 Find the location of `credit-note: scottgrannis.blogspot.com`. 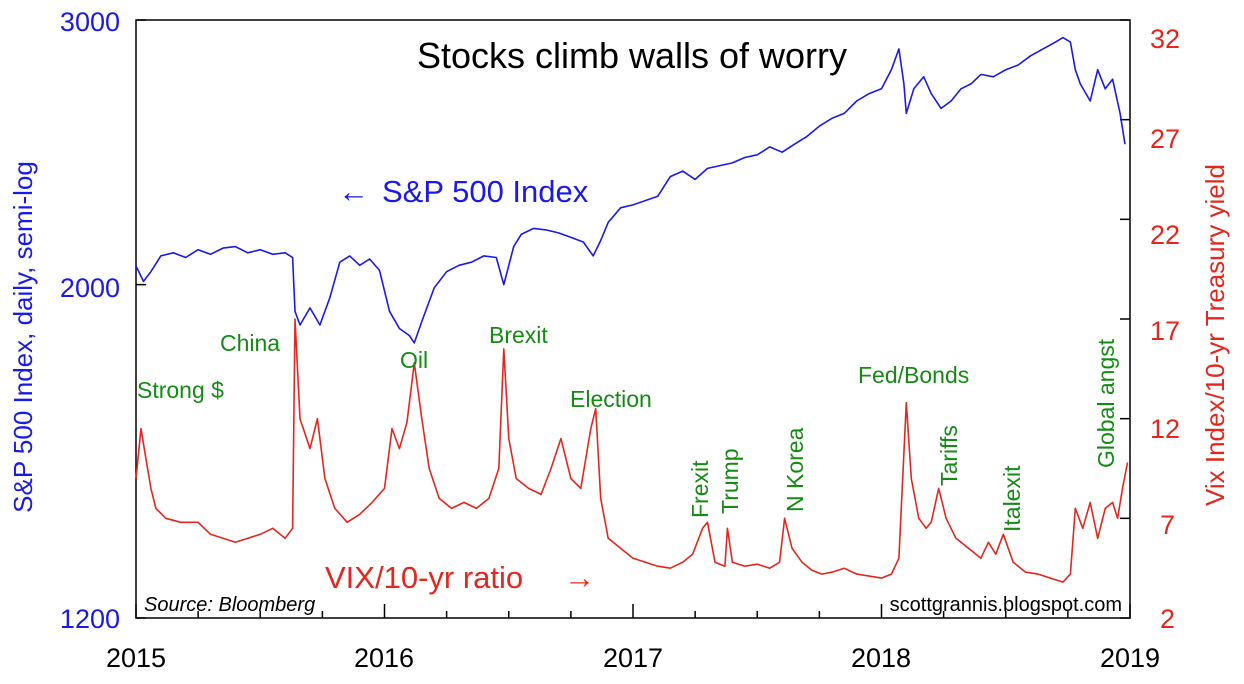

credit-note: scottgrannis.blogspot.com is located at coordinates (1006, 605).